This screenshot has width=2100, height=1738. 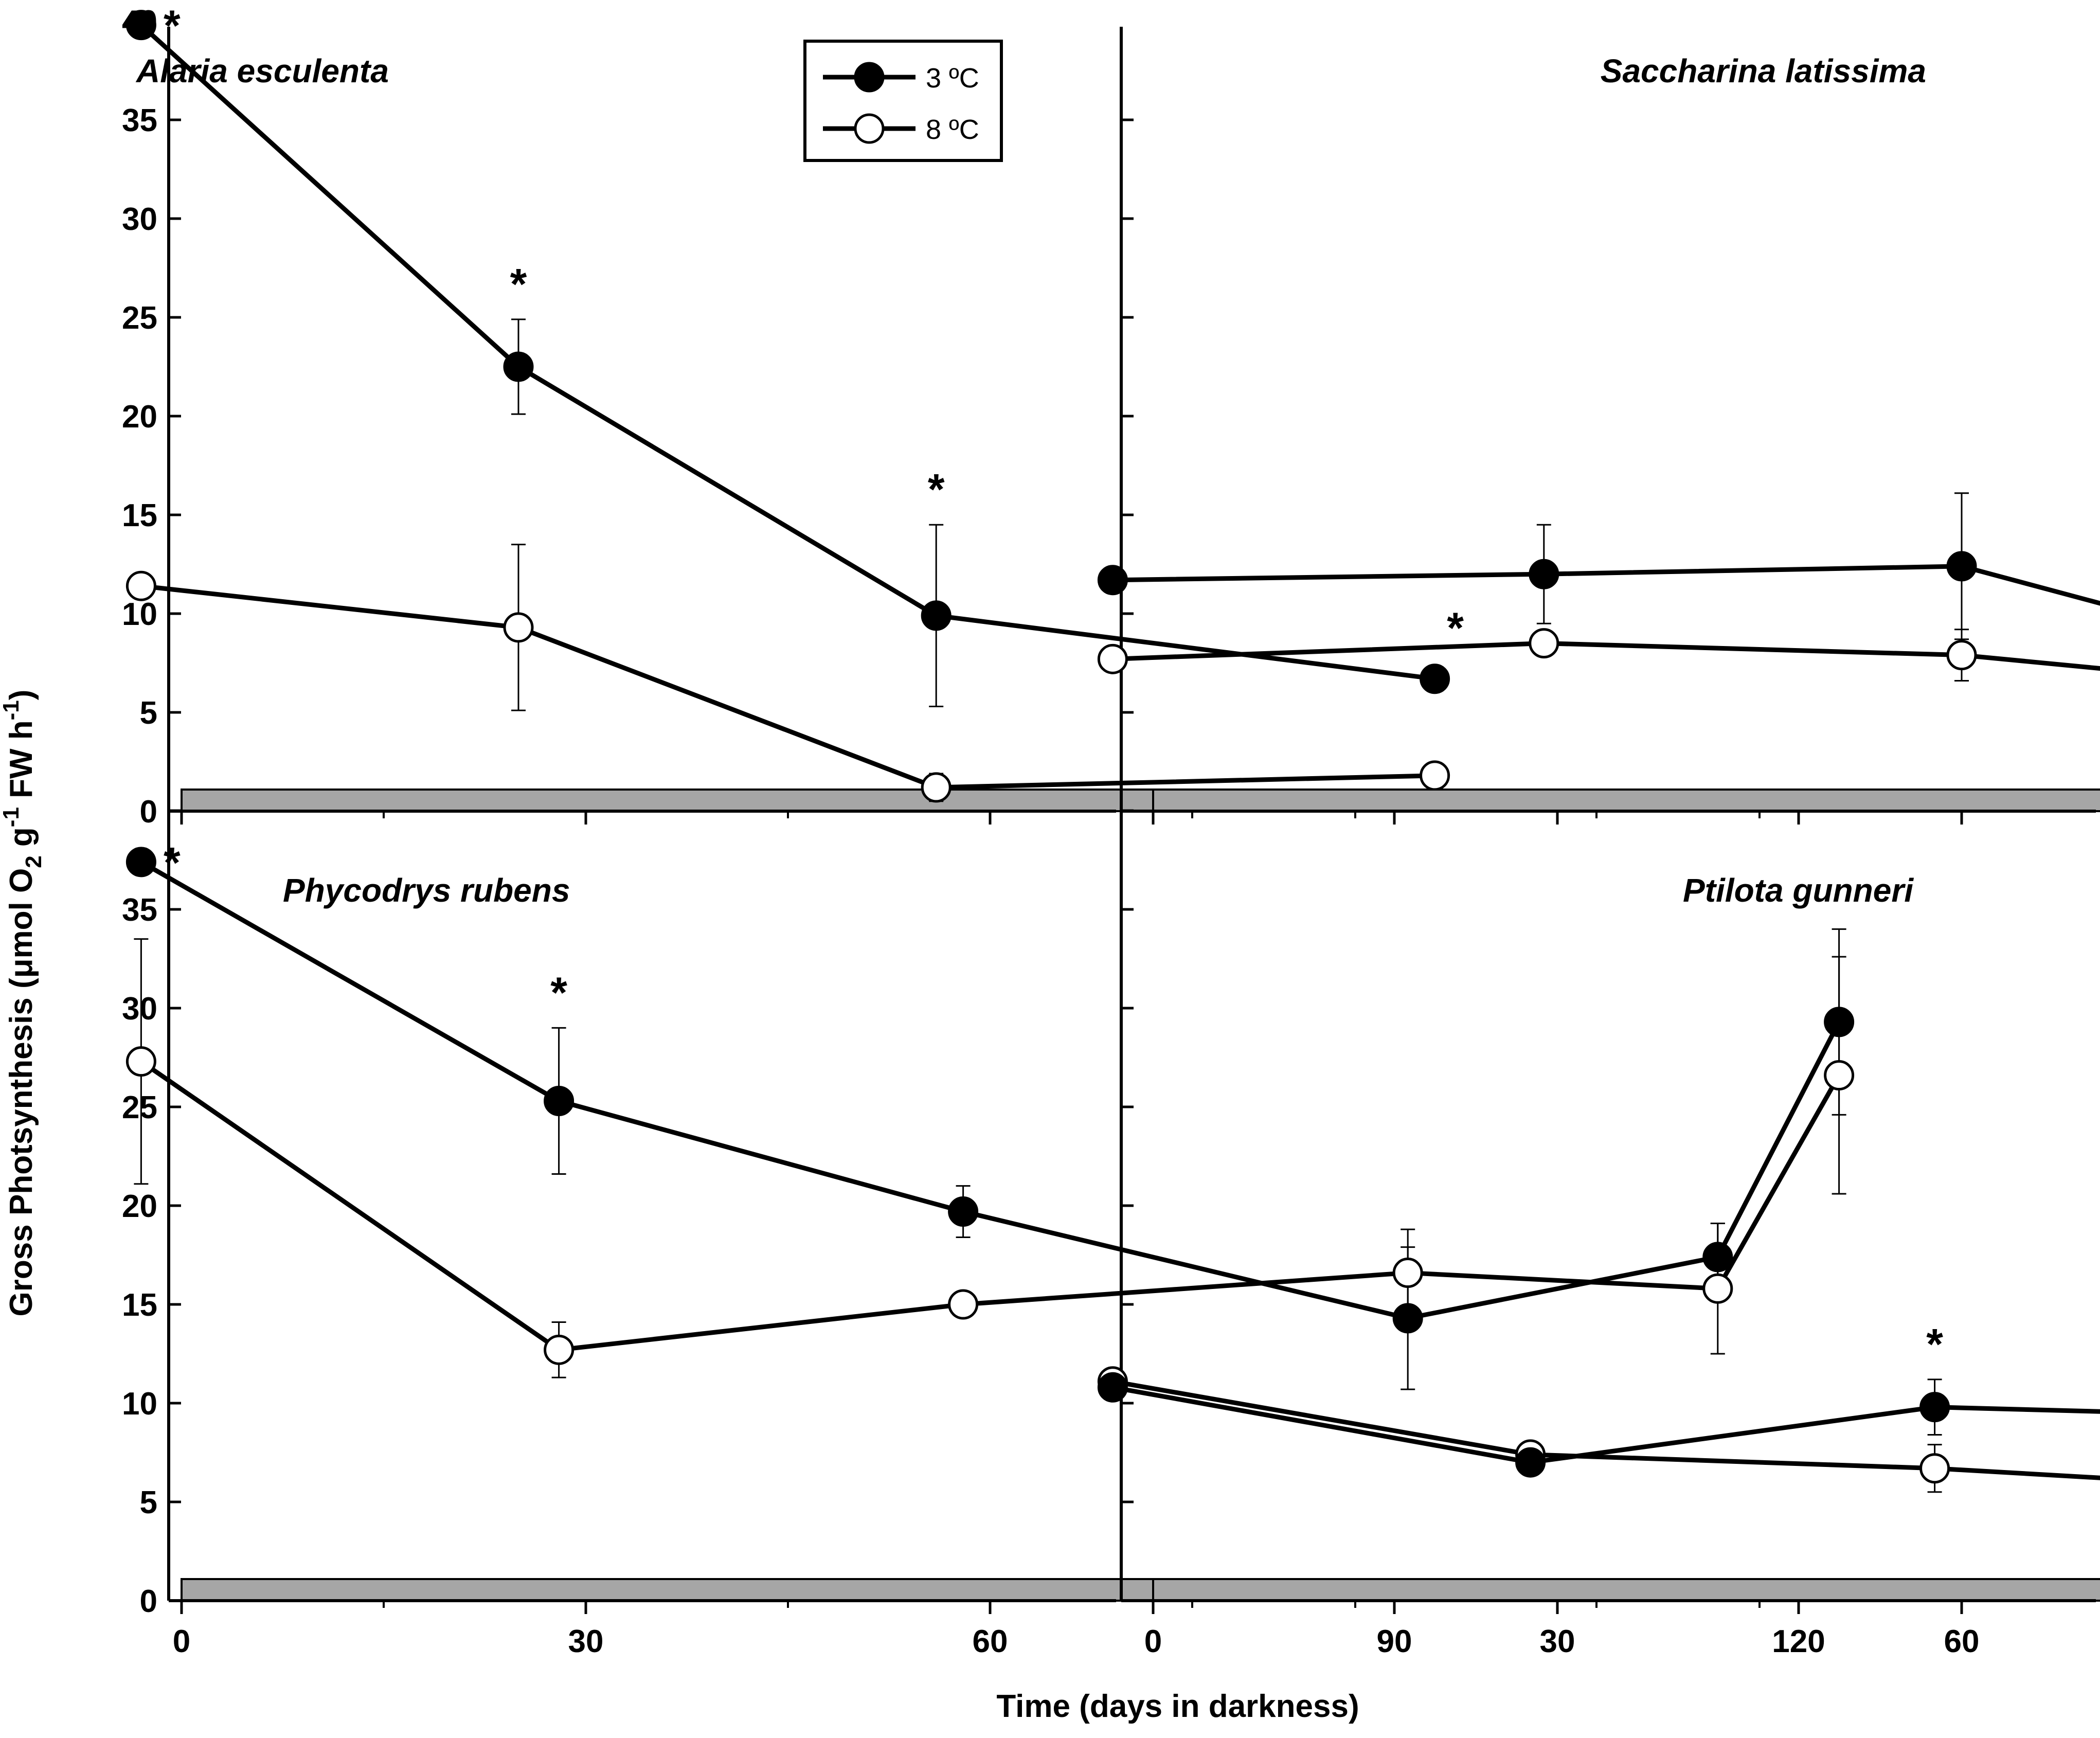 What do you see at coordinates (12, 817) in the screenshot?
I see `y-axis-title-sup1: -1` at bounding box center [12, 817].